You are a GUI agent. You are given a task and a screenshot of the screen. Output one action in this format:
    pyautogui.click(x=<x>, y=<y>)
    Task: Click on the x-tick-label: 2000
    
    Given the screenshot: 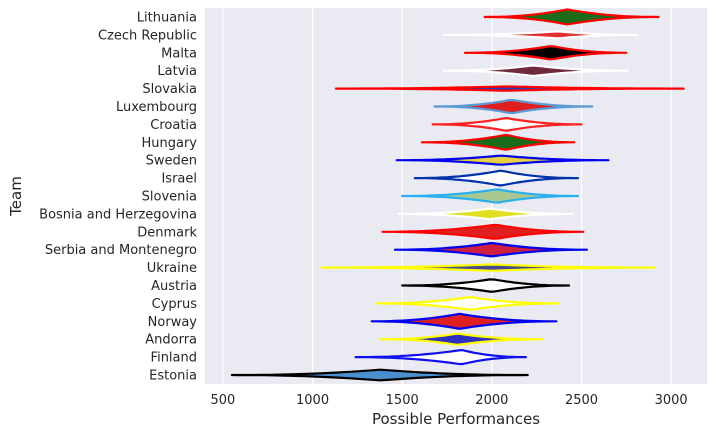 What is the action you would take?
    pyautogui.click(x=491, y=400)
    